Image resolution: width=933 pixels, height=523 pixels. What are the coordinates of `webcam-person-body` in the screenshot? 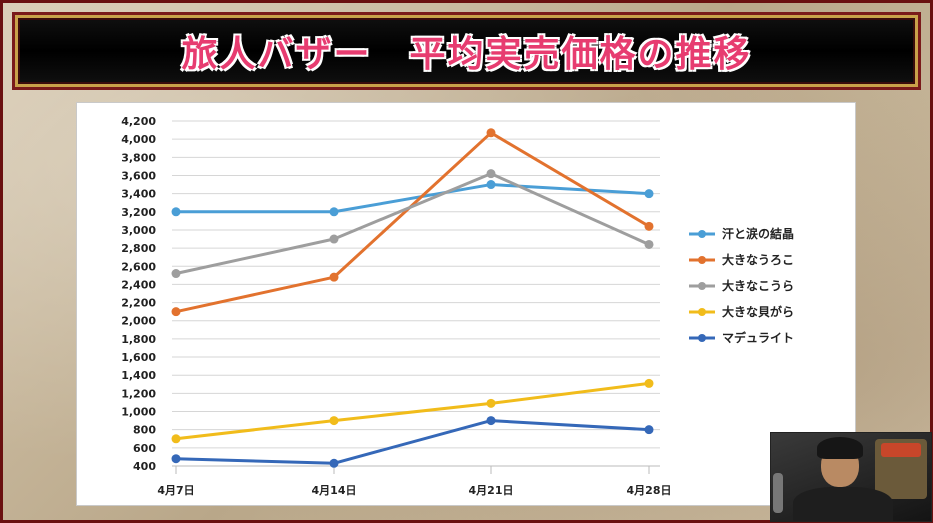 It's located at (843, 504).